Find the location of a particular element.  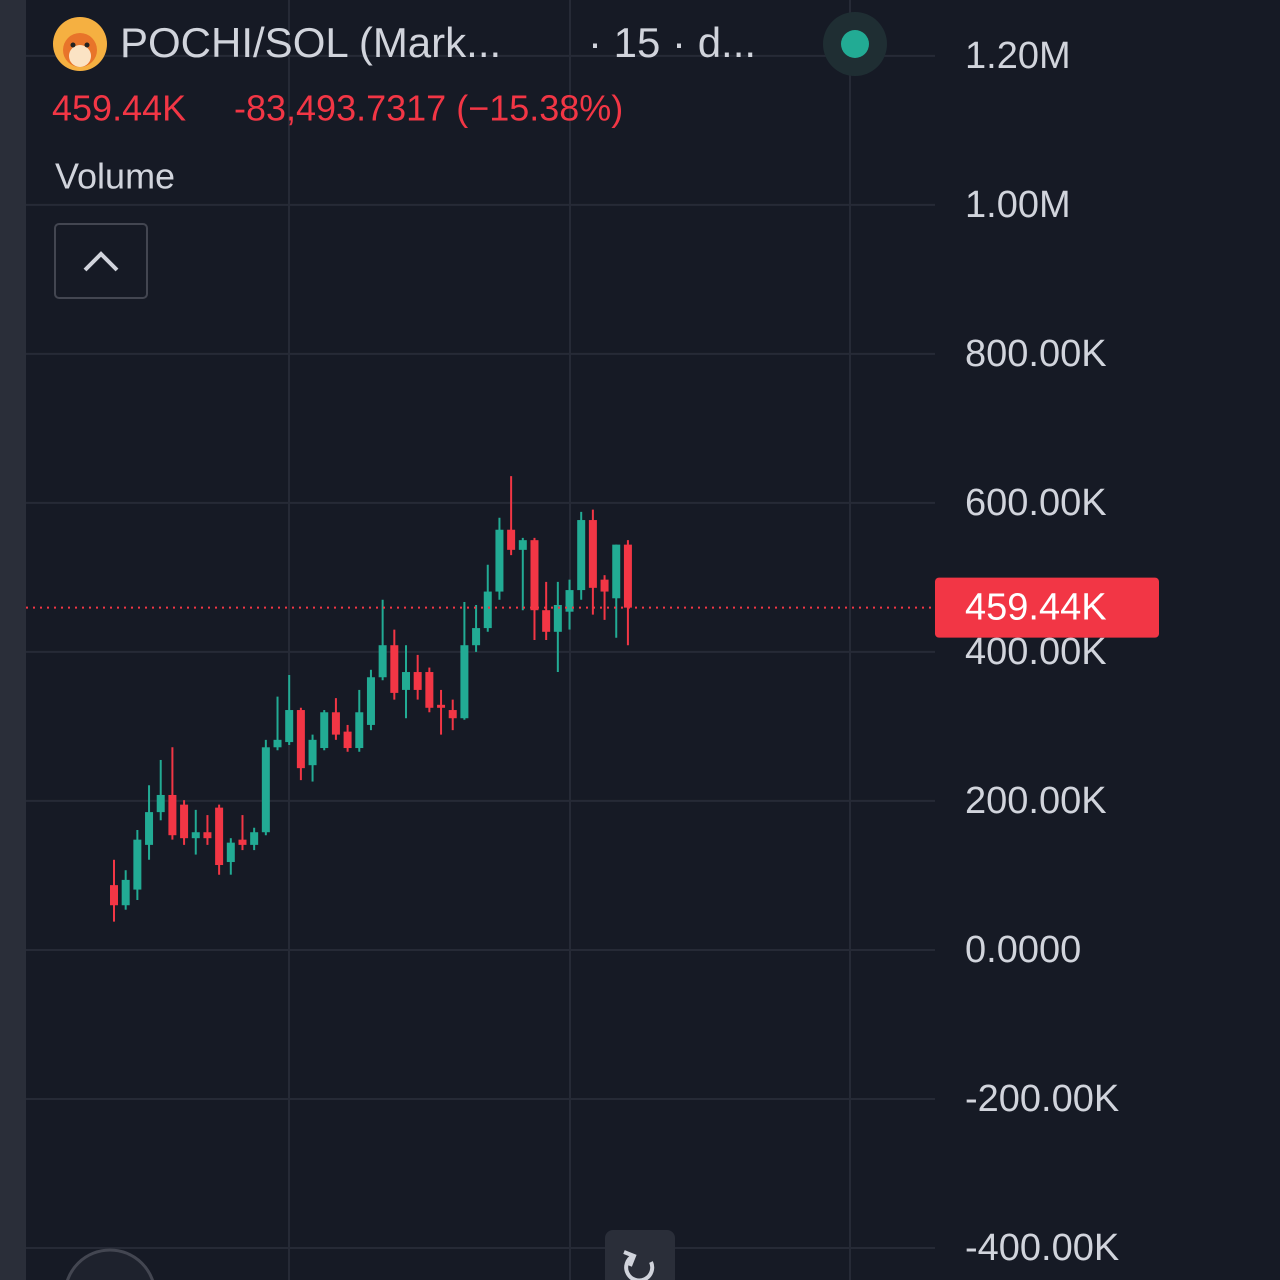

reset-button is located at coordinates (640, 1255).